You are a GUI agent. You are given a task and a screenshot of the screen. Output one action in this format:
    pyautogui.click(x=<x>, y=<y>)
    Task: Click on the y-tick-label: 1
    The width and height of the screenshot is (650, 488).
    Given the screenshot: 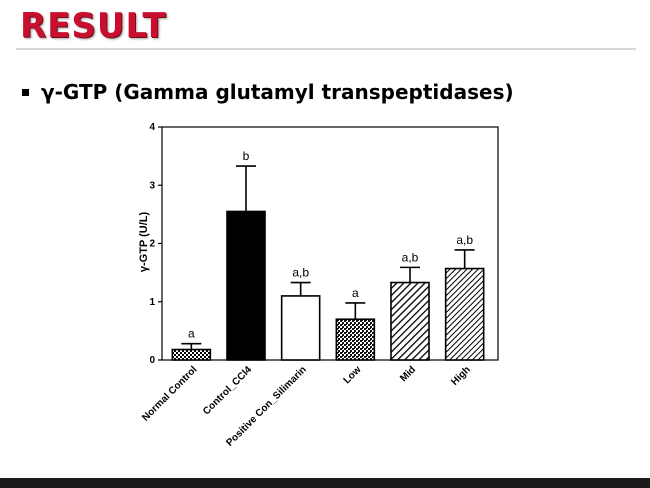 What is the action you would take?
    pyautogui.click(x=152, y=302)
    